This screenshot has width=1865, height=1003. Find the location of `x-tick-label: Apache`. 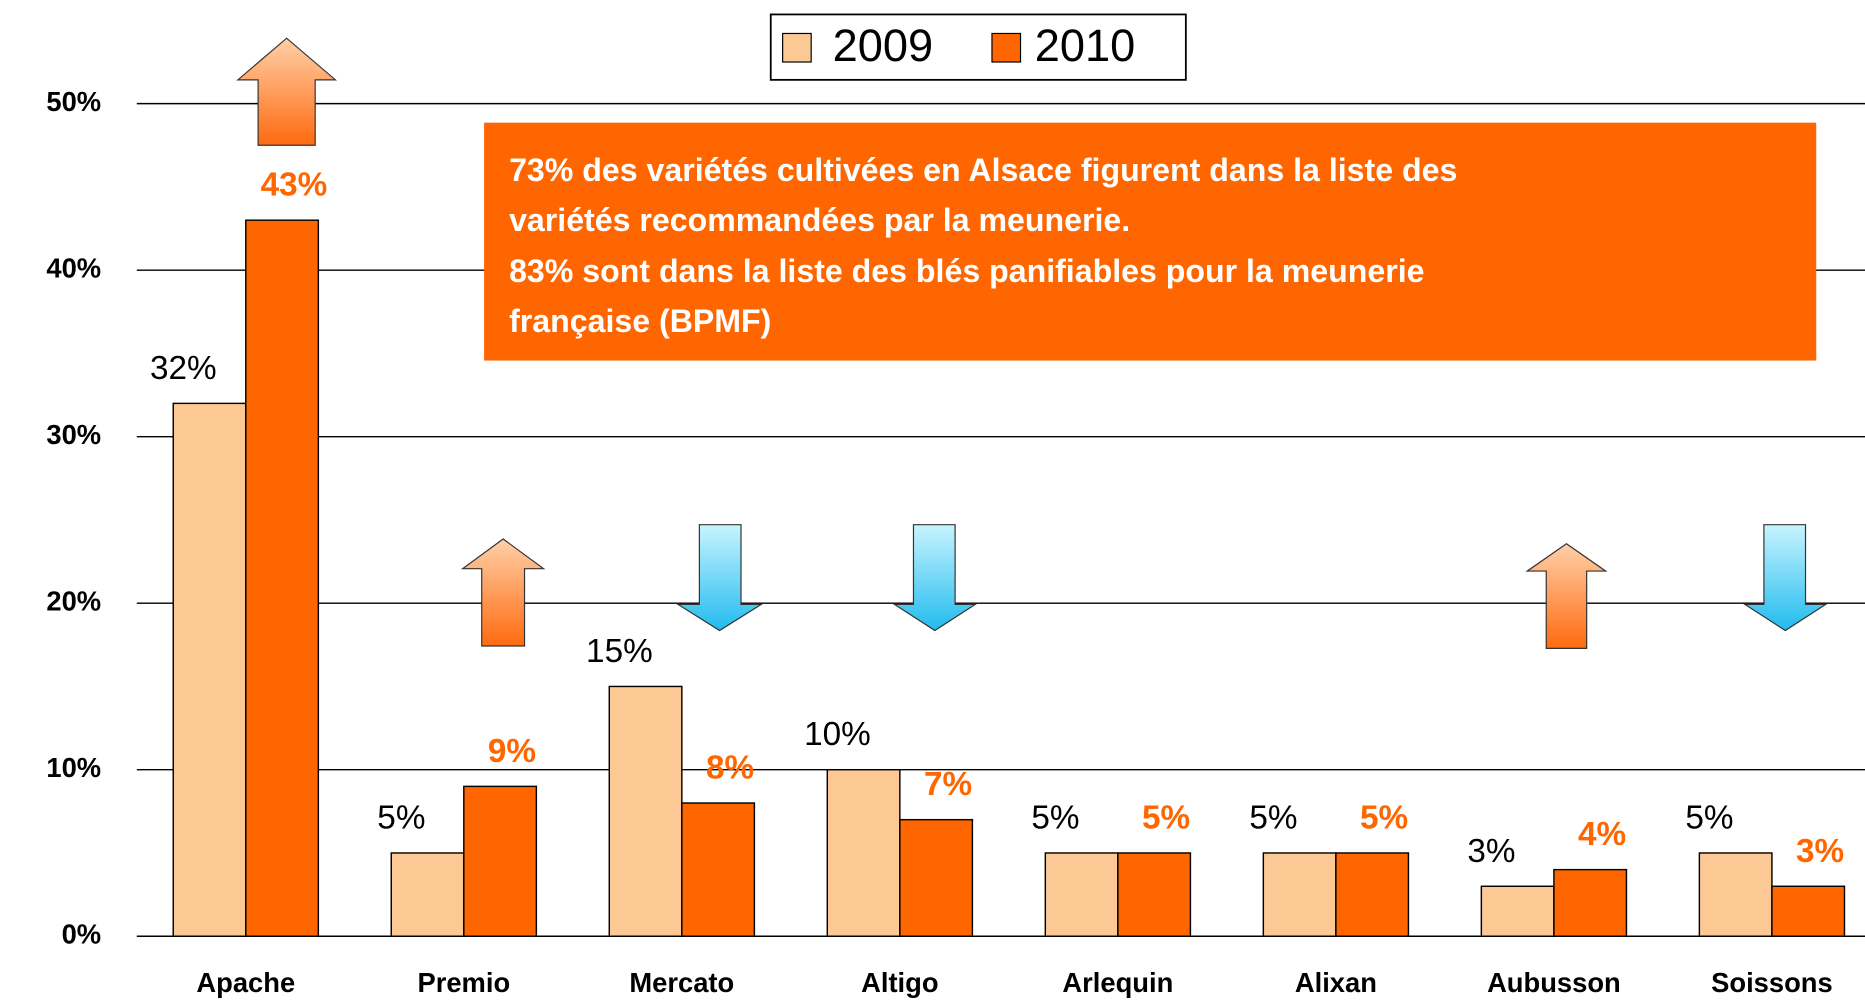

x-tick-label: Apache is located at coordinates (245, 982).